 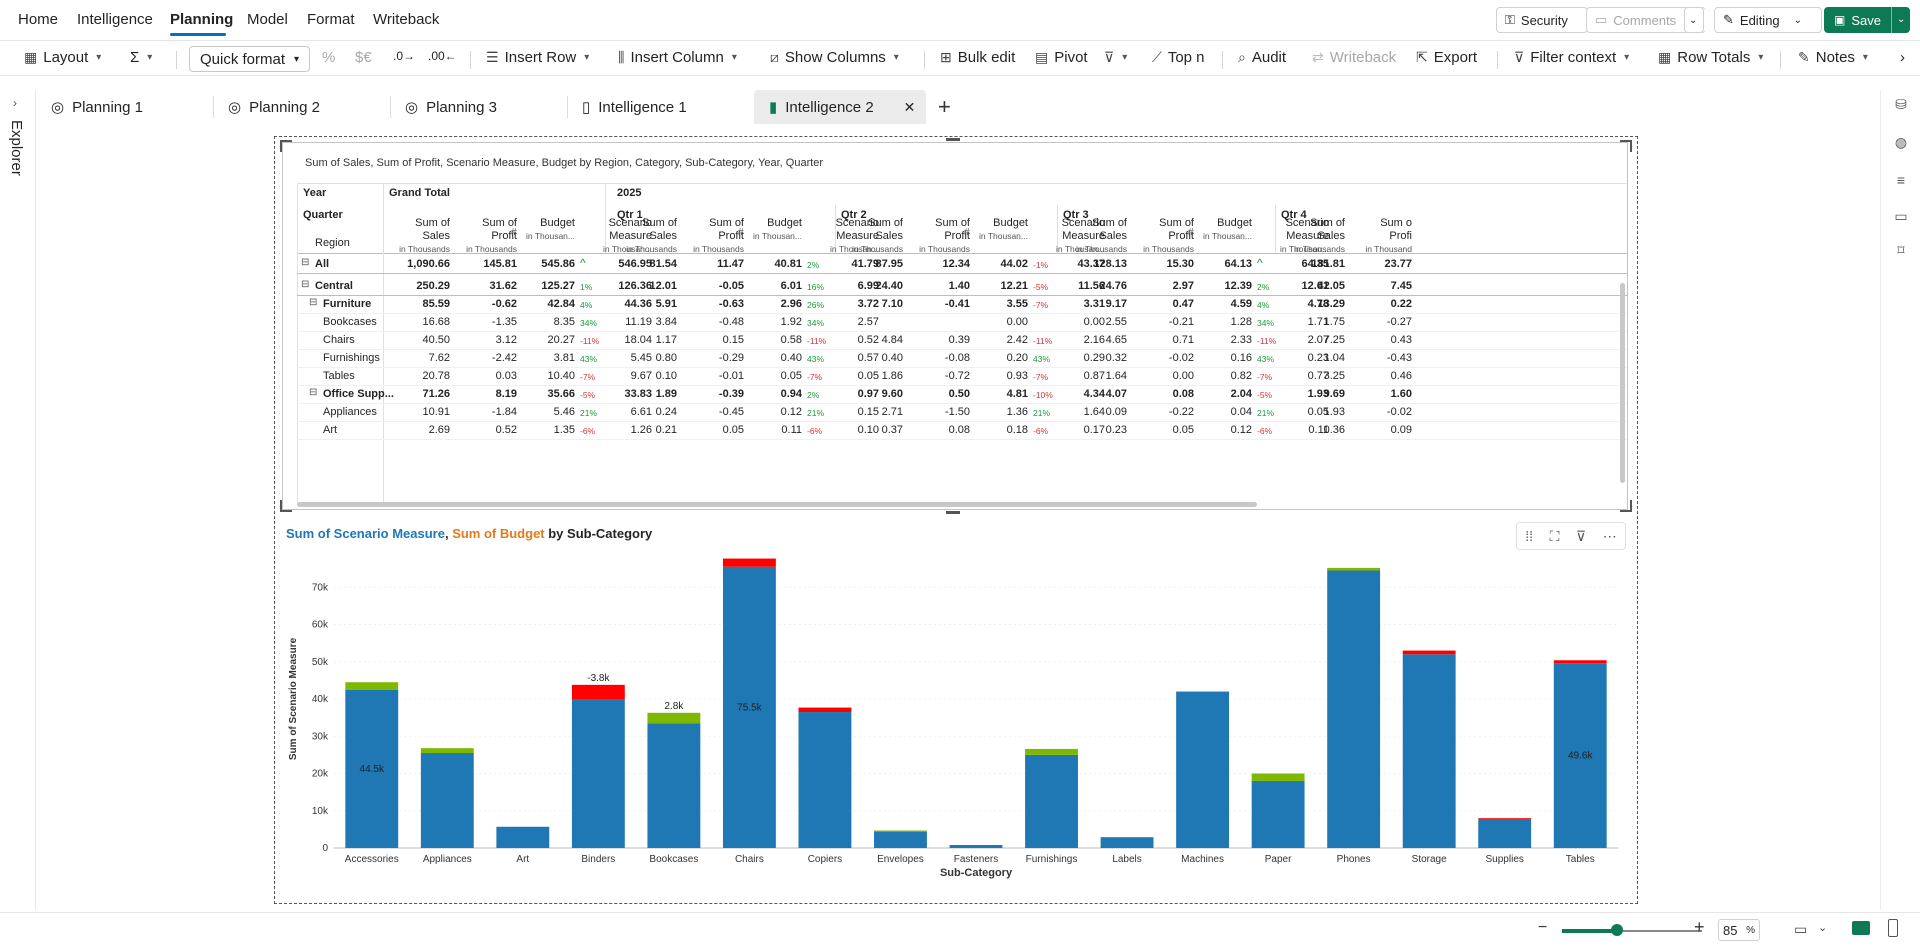 I want to click on table-cell: 1.86, so click(x=892, y=376).